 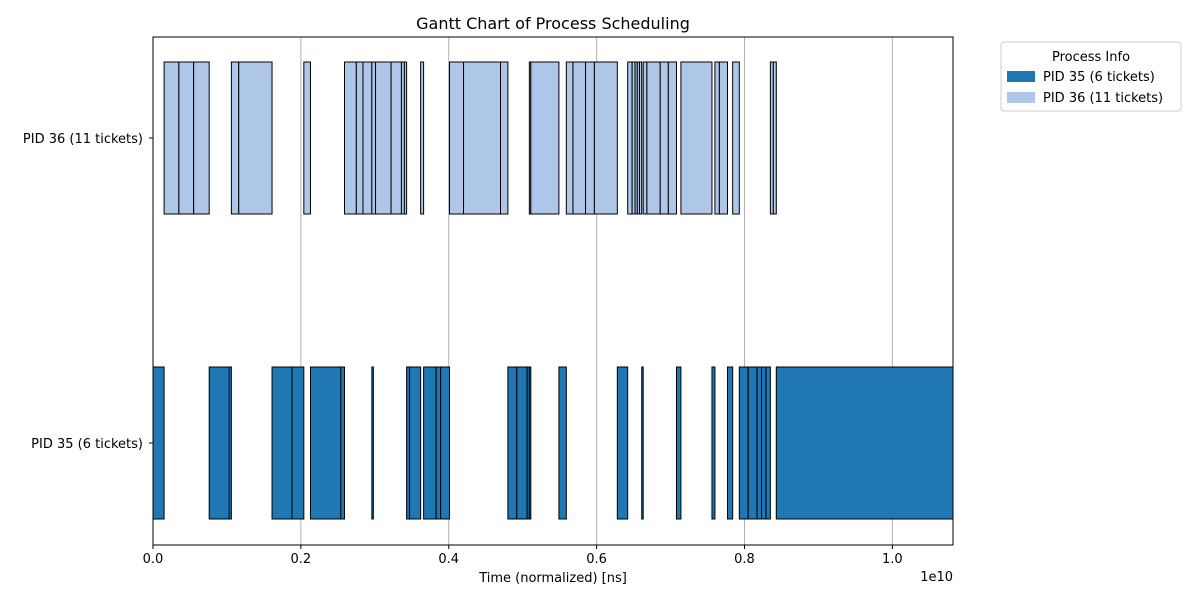 I want to click on x-tick-label: 0.8, so click(x=744, y=559).